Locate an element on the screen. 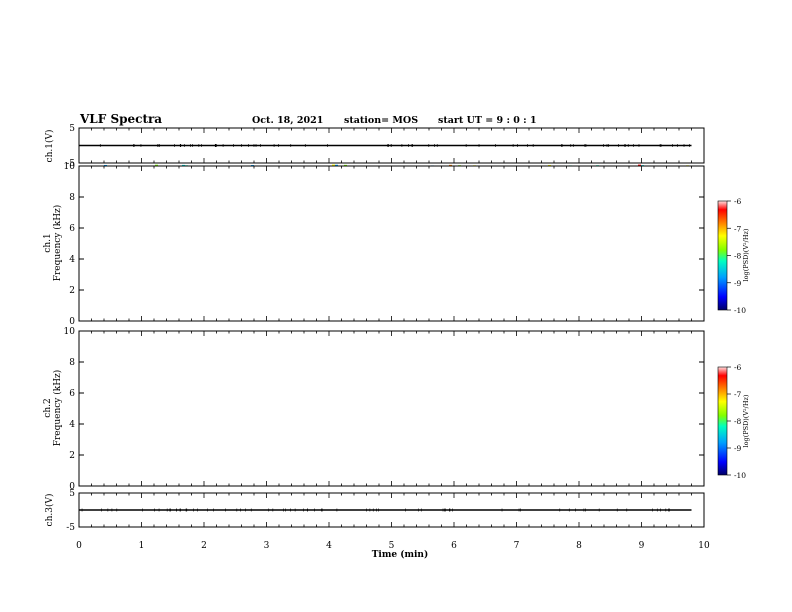 The image size is (792, 612). x-tick-label: 10 is located at coordinates (704, 546).